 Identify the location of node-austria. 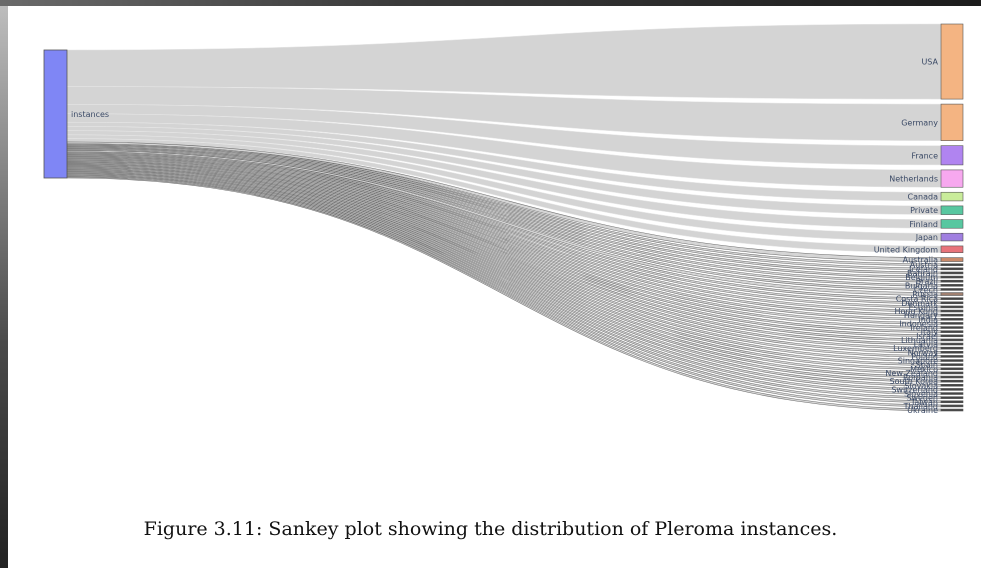
(952, 264).